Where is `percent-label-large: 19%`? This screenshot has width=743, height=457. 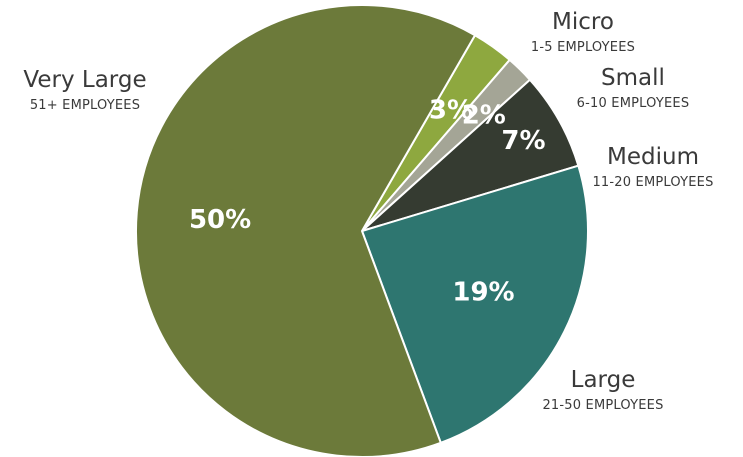
percent-label-large: 19% is located at coordinates (483, 292).